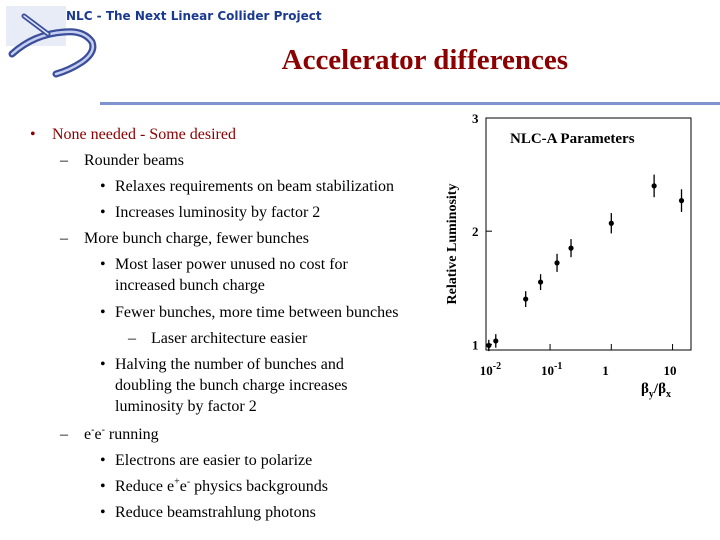 The width and height of the screenshot is (720, 540). What do you see at coordinates (482, 231) in the screenshot?
I see `y-axis: 1 2 3` at bounding box center [482, 231].